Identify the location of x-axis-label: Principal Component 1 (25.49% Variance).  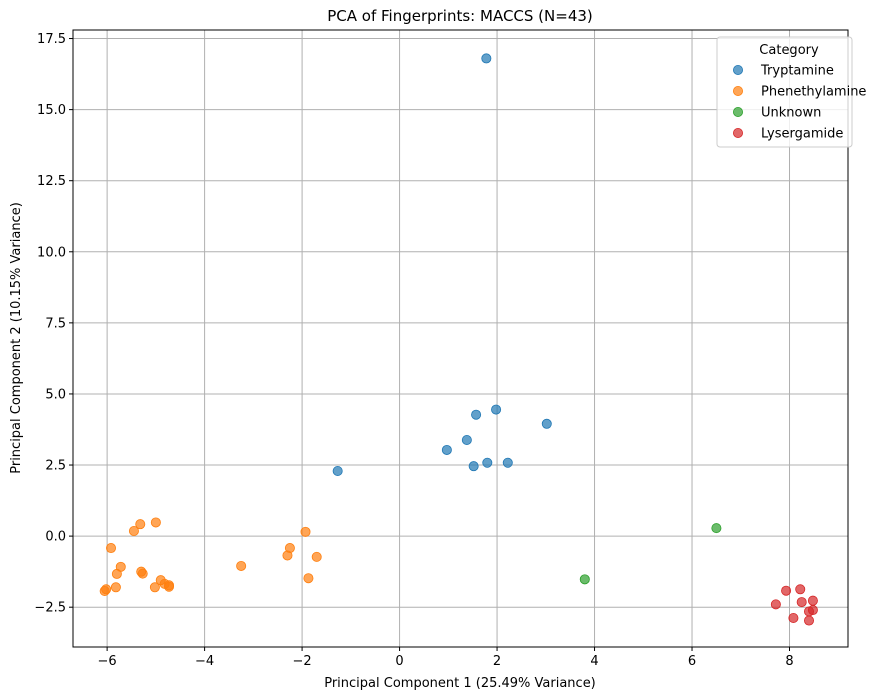
(460, 683).